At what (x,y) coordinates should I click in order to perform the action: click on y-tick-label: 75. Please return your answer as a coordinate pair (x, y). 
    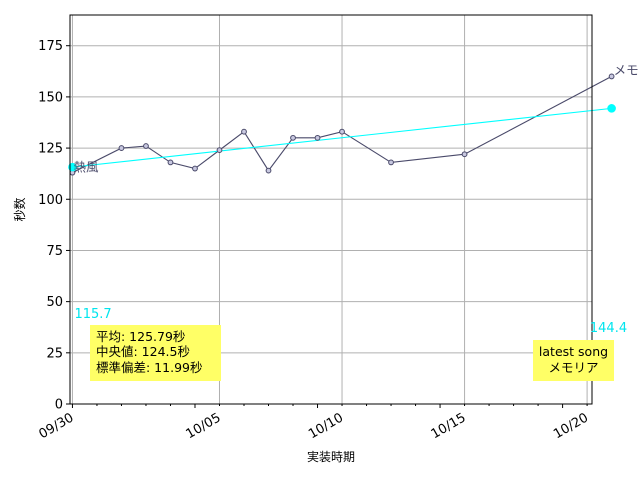
    Looking at the image, I should click on (54, 251).